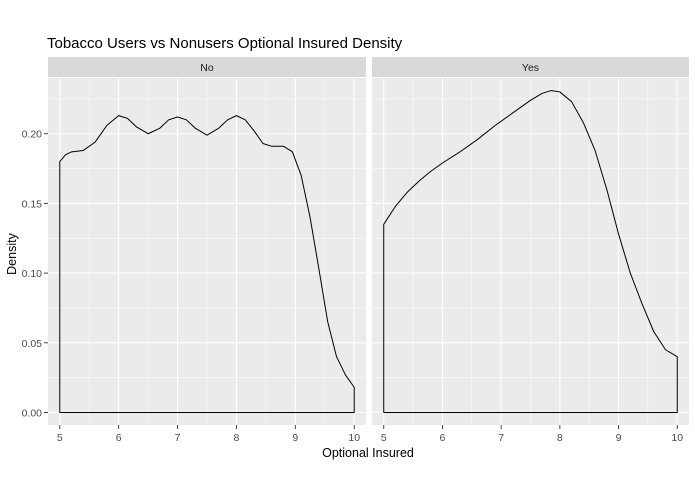 The width and height of the screenshot is (695, 499). Describe the element at coordinates (32, 204) in the screenshot. I see `y-tick-label: 0.15` at that location.